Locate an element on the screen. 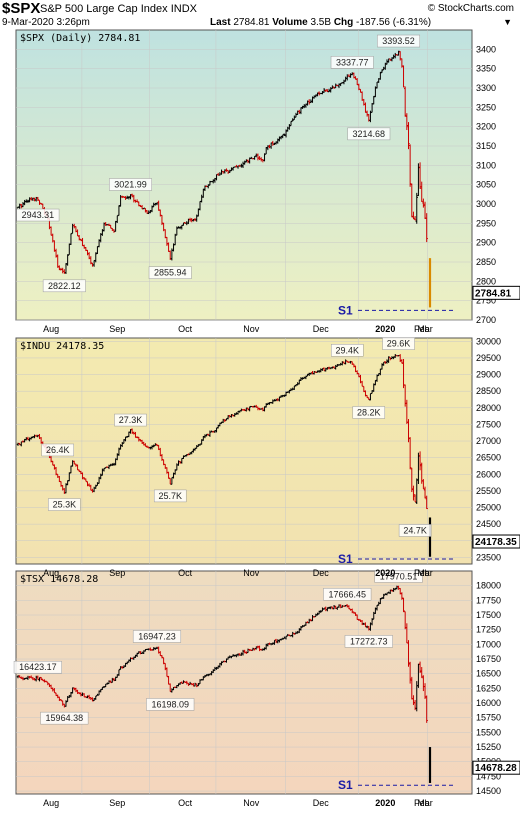  y-tick-label: 23500 is located at coordinates (488, 557).